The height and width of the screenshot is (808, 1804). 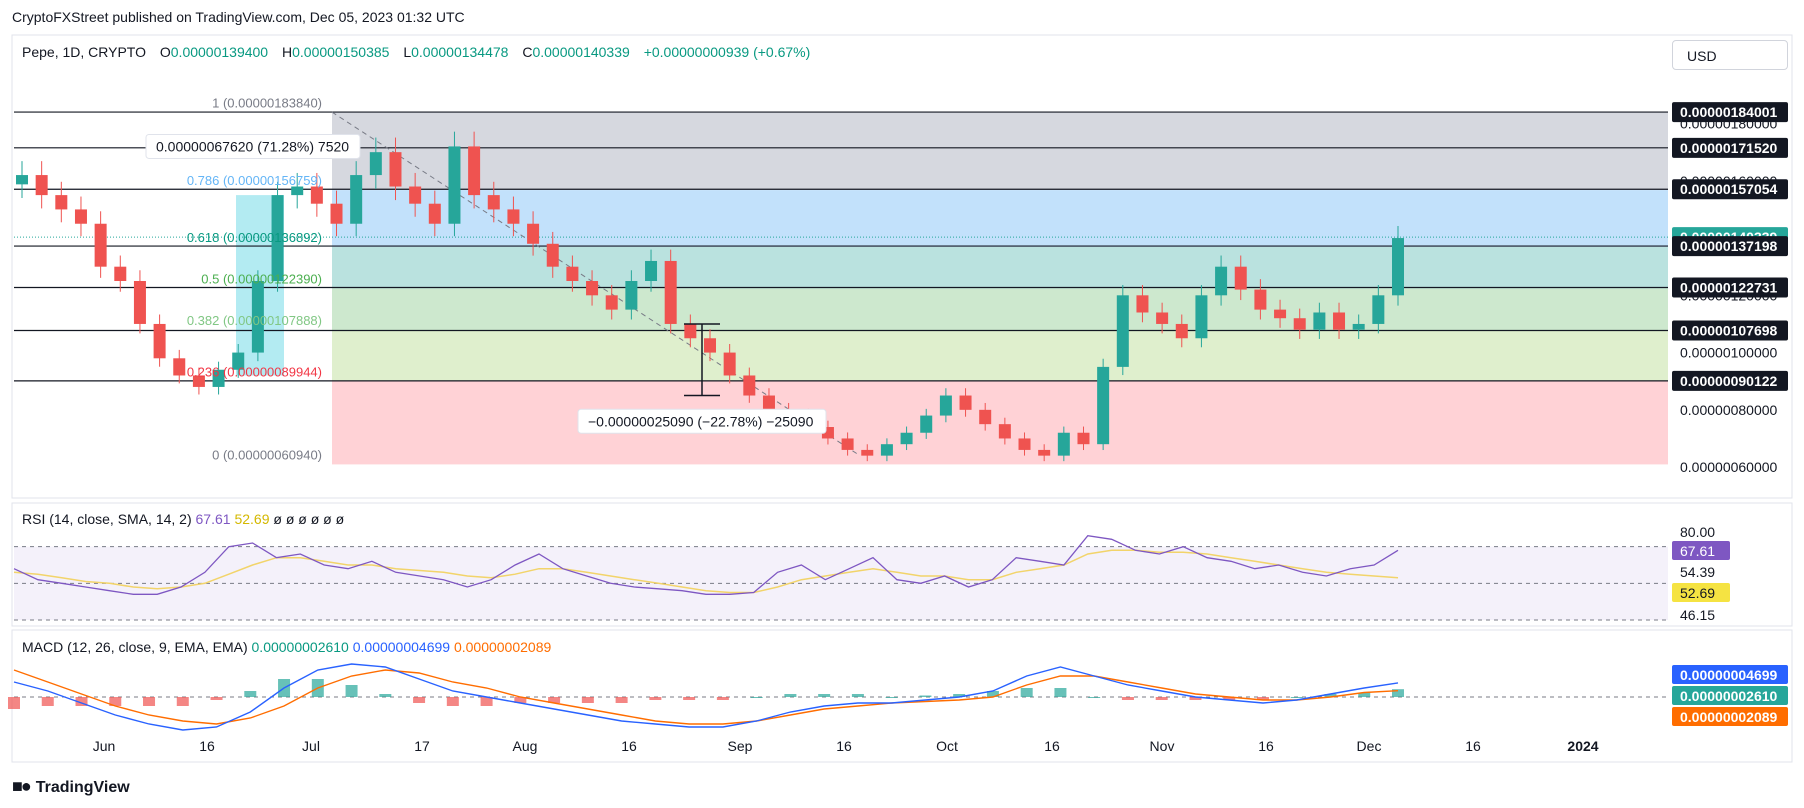 What do you see at coordinates (107, 519) in the screenshot?
I see `rsi-title: RSI (14, close, SMA, 14, 2)` at bounding box center [107, 519].